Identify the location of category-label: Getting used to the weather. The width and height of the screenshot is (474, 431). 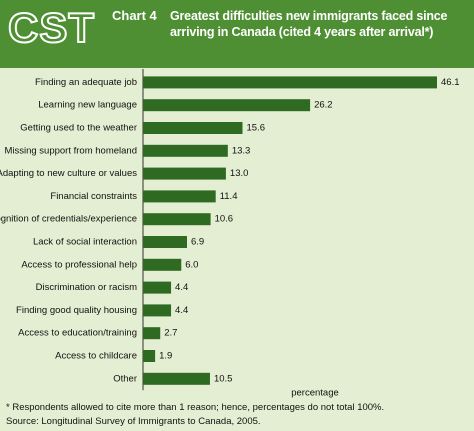
(78, 128).